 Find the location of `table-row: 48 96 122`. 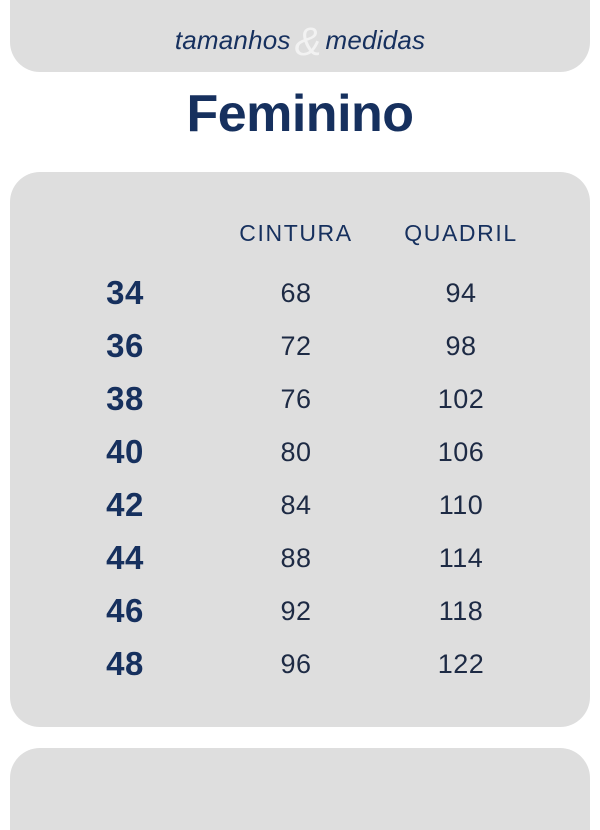

table-row: 48 96 122 is located at coordinates (300, 673).